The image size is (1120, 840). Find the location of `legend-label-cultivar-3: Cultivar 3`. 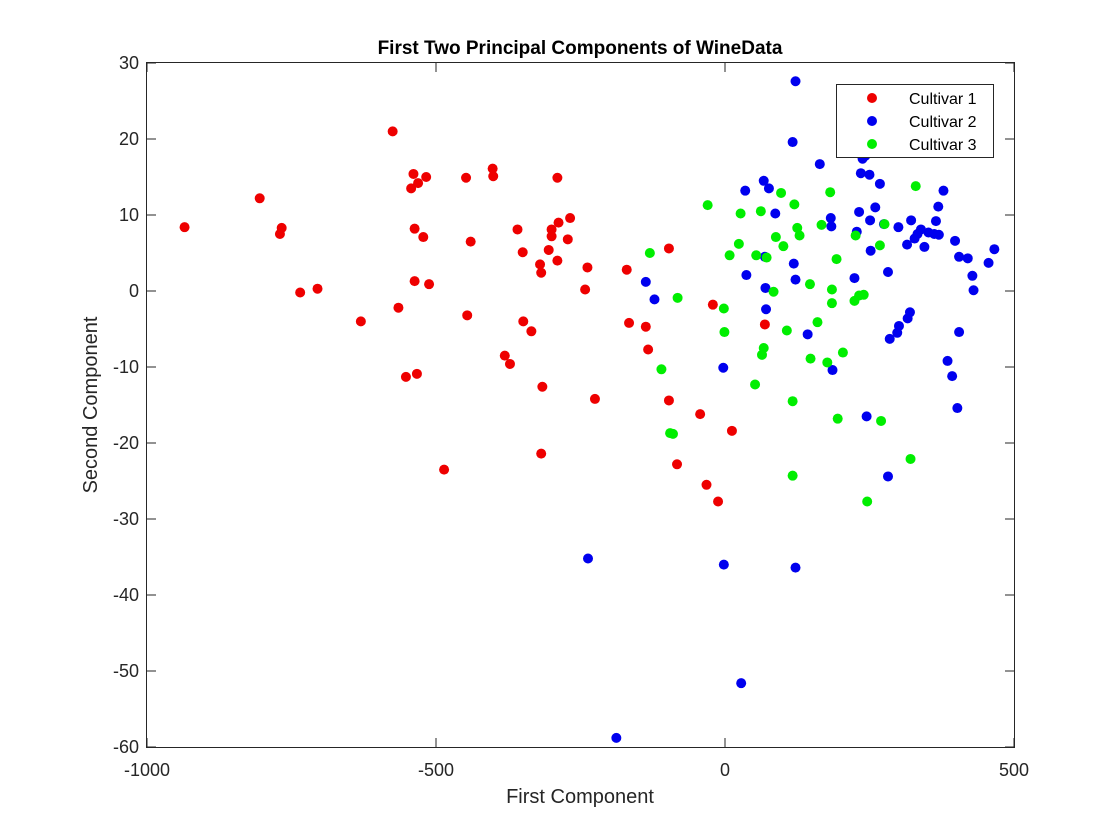

legend-label-cultivar-3: Cultivar 3 is located at coordinates (943, 145).